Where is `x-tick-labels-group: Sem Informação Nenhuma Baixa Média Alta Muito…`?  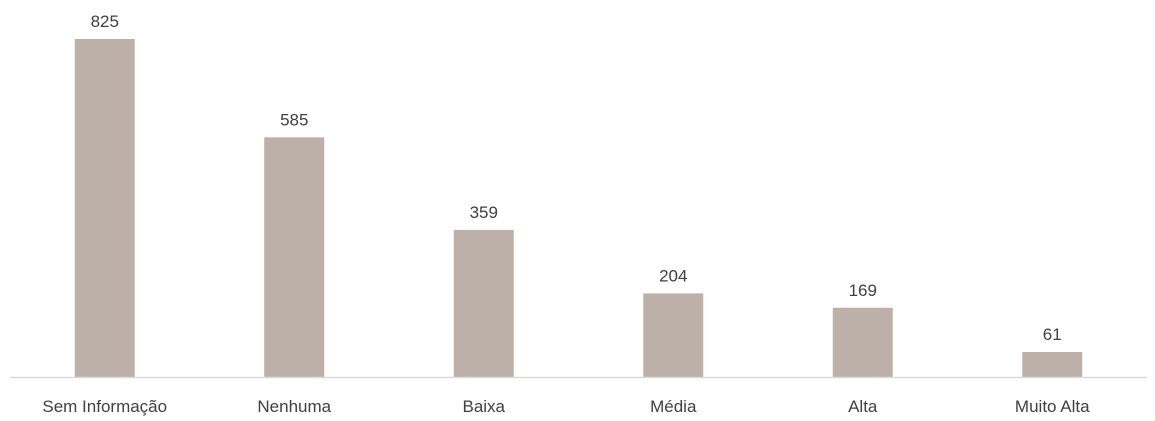 x-tick-labels-group: Sem Informação Nenhuma Baixa Média Alta Muito… is located at coordinates (566, 406).